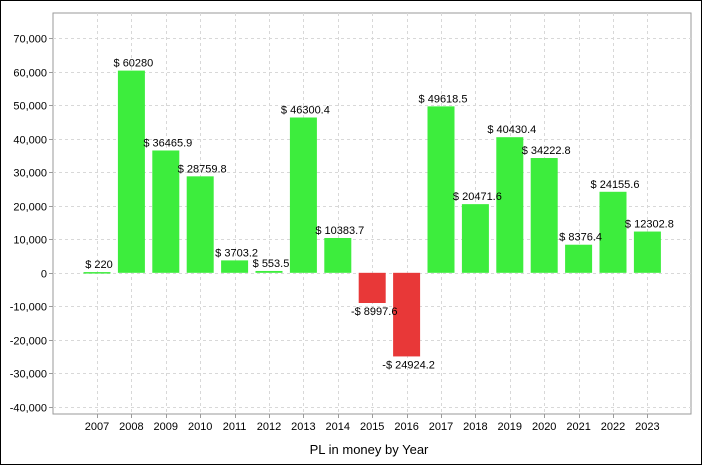 The width and height of the screenshot is (702, 465). What do you see at coordinates (374, 312) in the screenshot?
I see `data-label: -$ 8997.6` at bounding box center [374, 312].